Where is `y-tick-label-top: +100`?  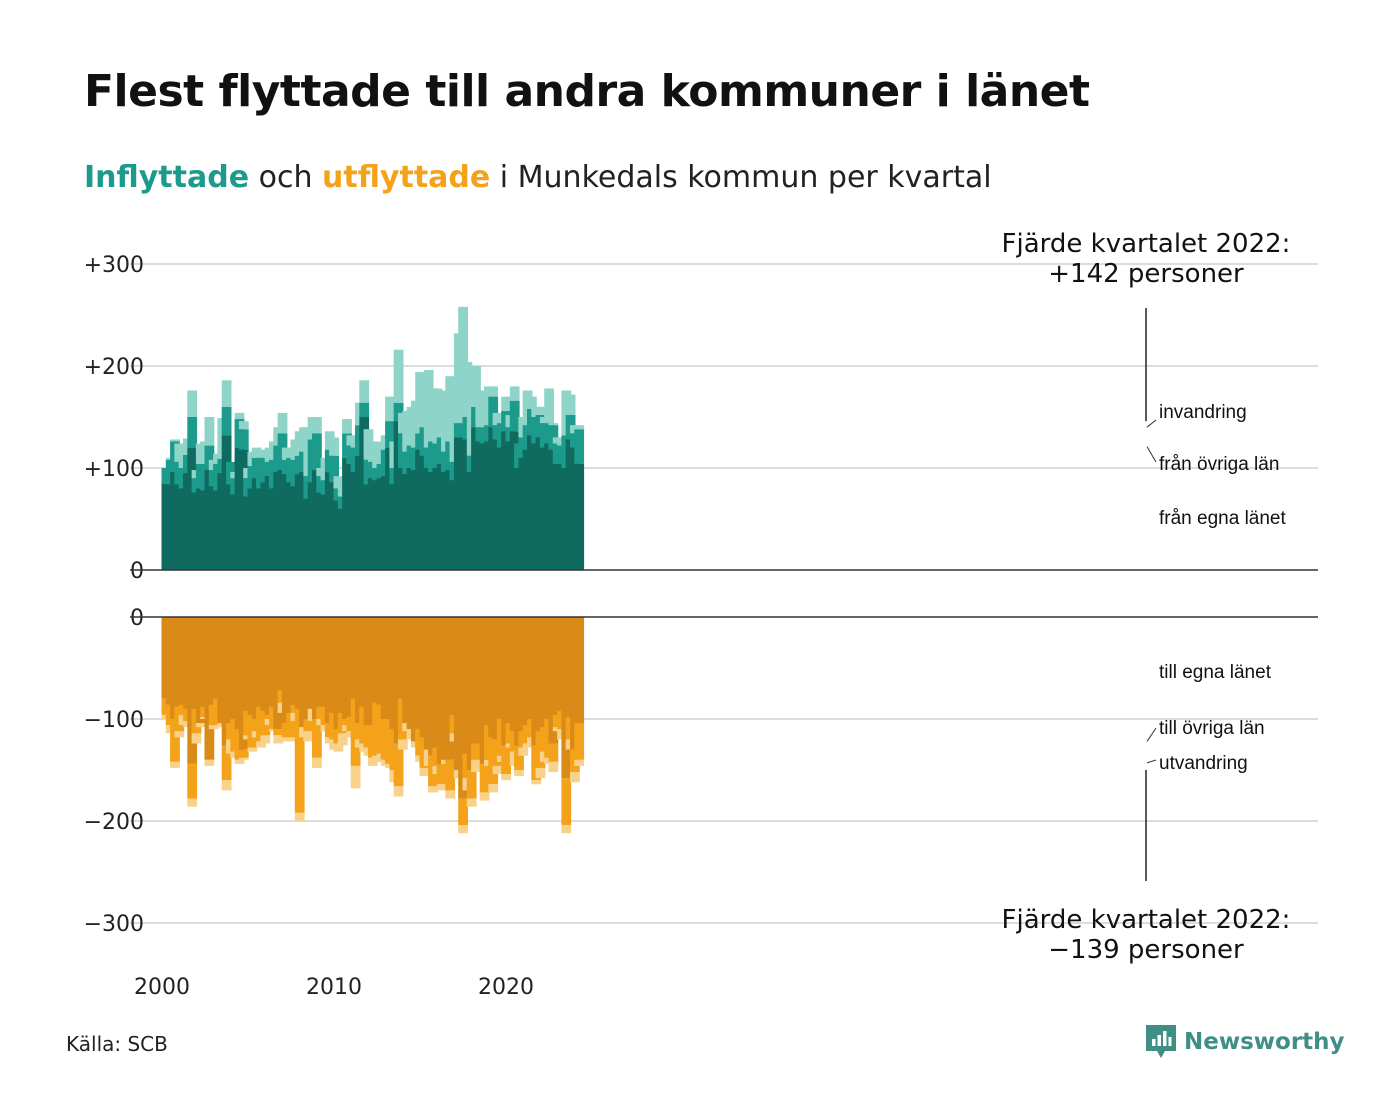
y-tick-label-top: +100 is located at coordinates (114, 469).